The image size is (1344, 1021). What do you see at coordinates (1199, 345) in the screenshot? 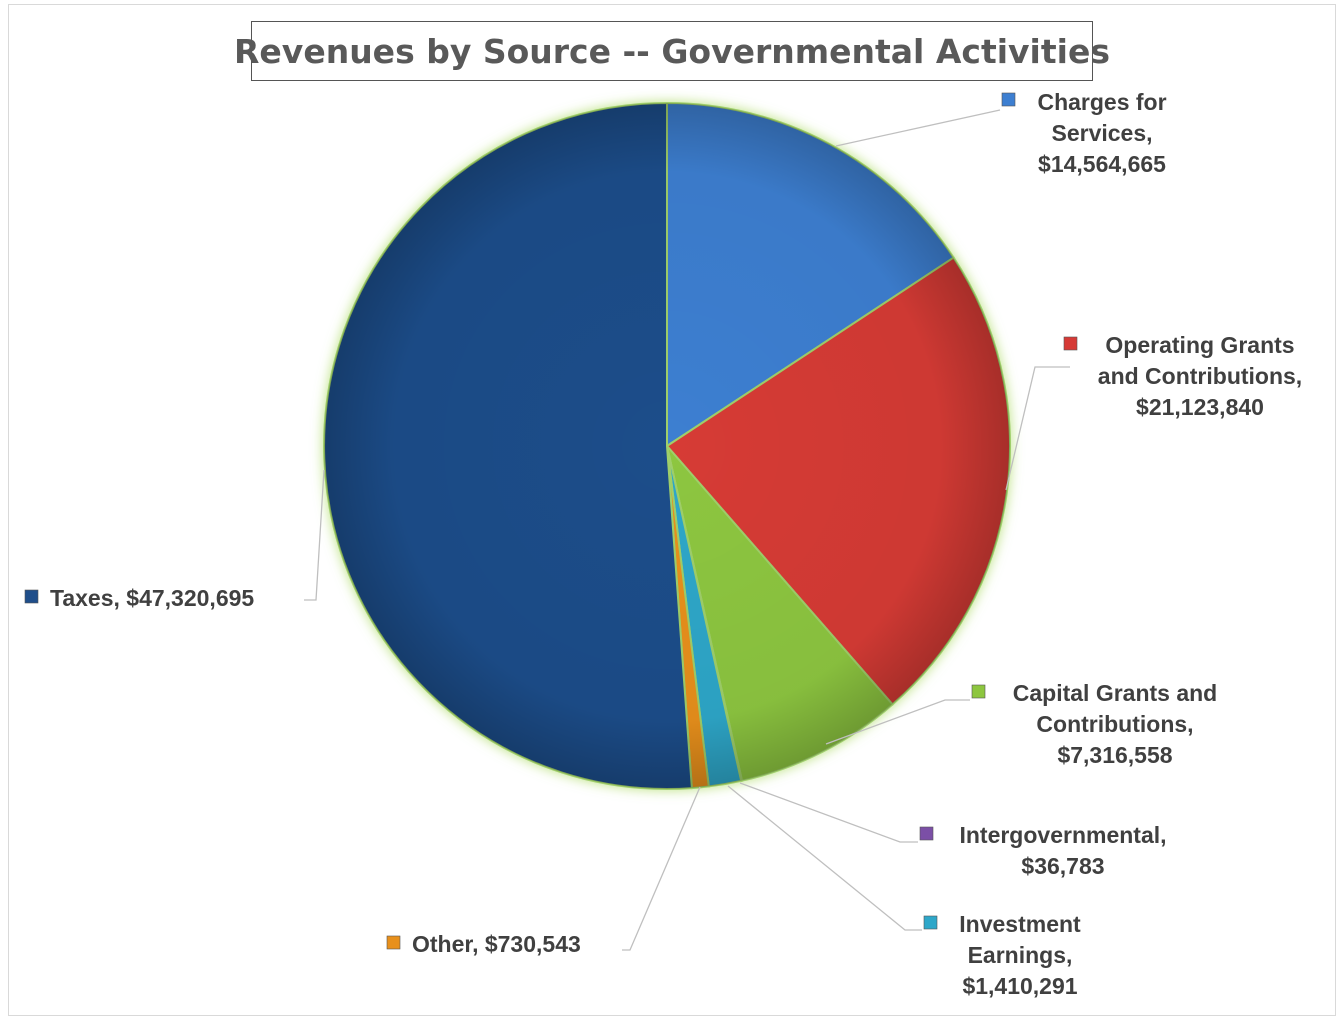
I see `data-label-line: Operating Grants` at bounding box center [1199, 345].